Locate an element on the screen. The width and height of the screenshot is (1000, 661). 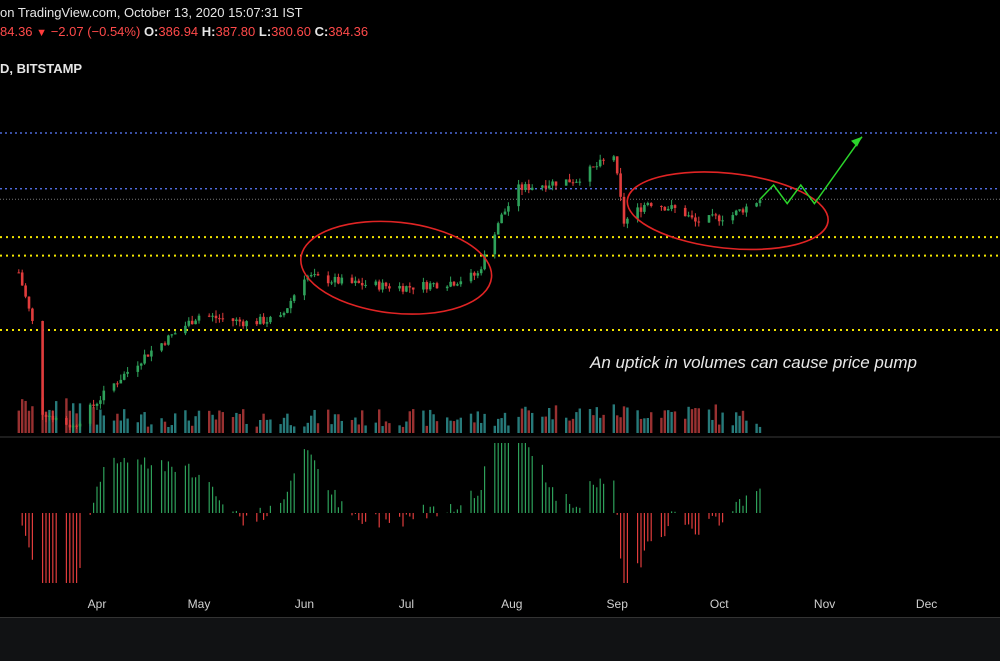
projection-line is located at coordinates (811, 170).